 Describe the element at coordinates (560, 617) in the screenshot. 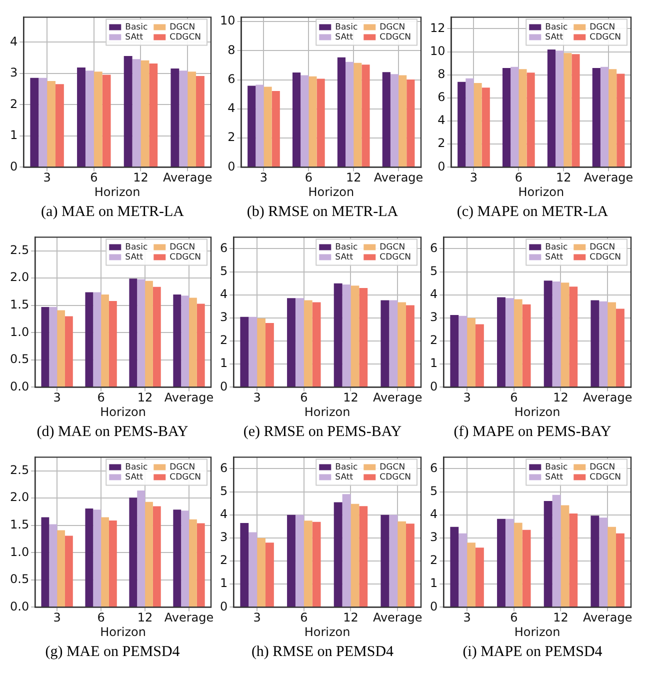

I see `x-tick-label: 12` at that location.